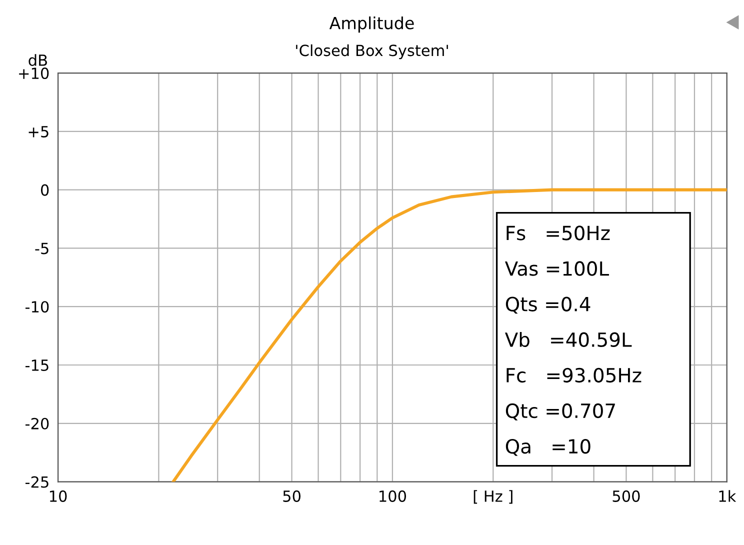 This screenshot has width=744, height=545. Describe the element at coordinates (37, 60) in the screenshot. I see `y-axis-title: dB` at that location.